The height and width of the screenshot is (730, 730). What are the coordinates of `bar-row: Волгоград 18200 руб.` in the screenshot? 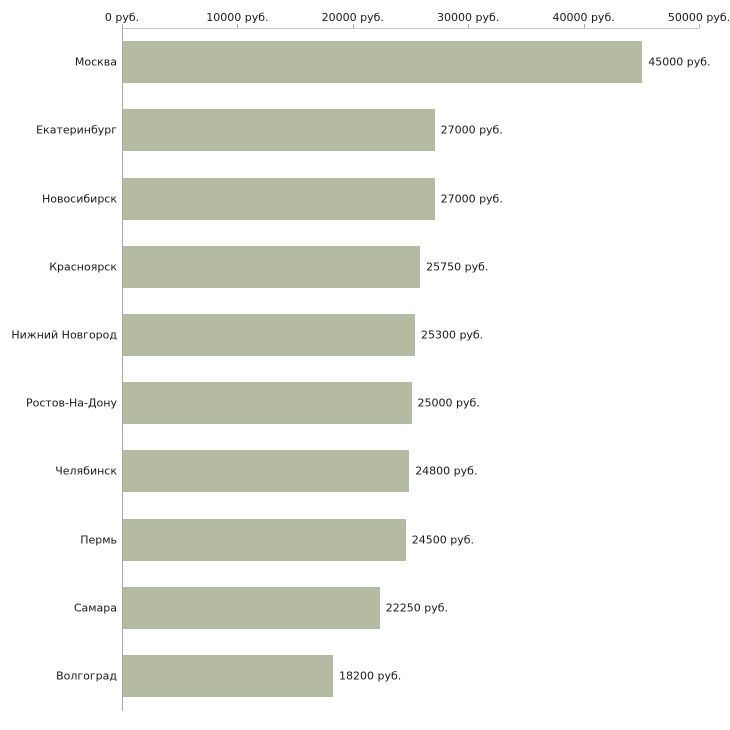 It's located at (377, 676).